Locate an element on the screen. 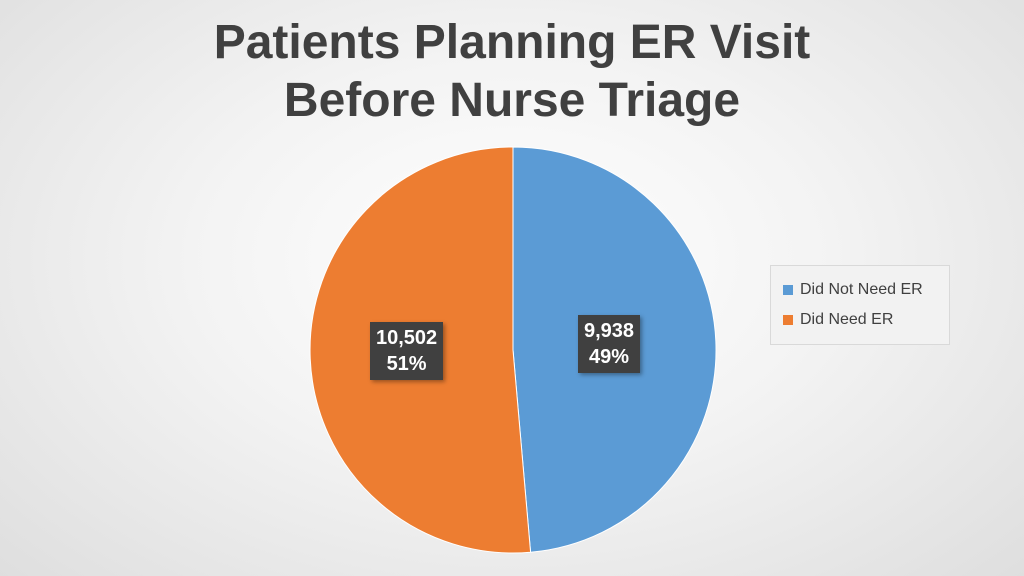  legend: Did Not Need ER Did Need ER is located at coordinates (860, 305).